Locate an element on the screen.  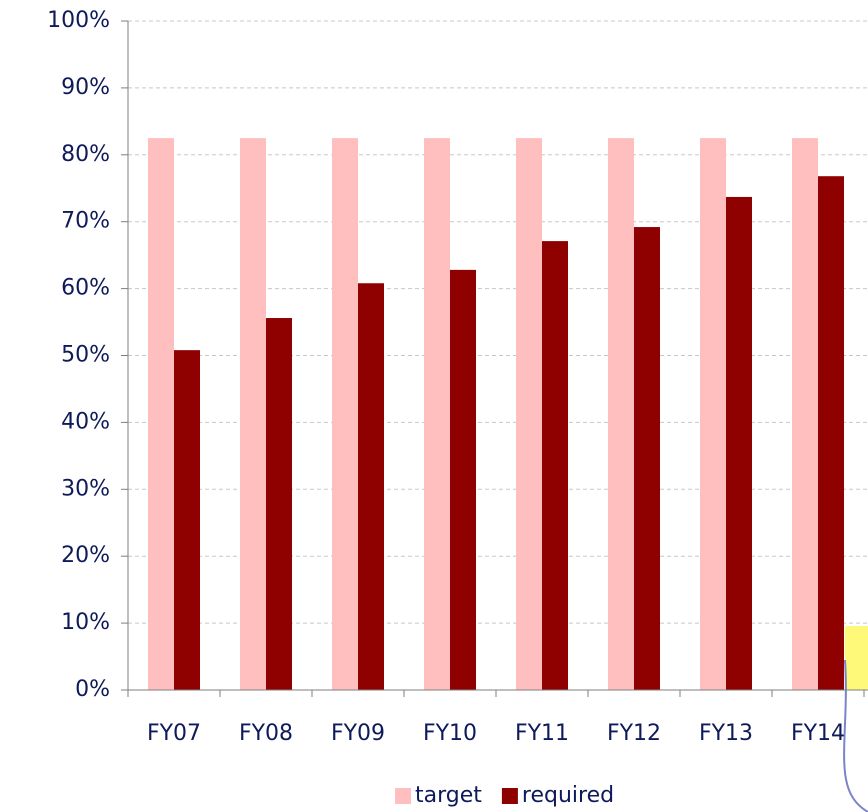
y-tick-label: 0% is located at coordinates (92, 689).